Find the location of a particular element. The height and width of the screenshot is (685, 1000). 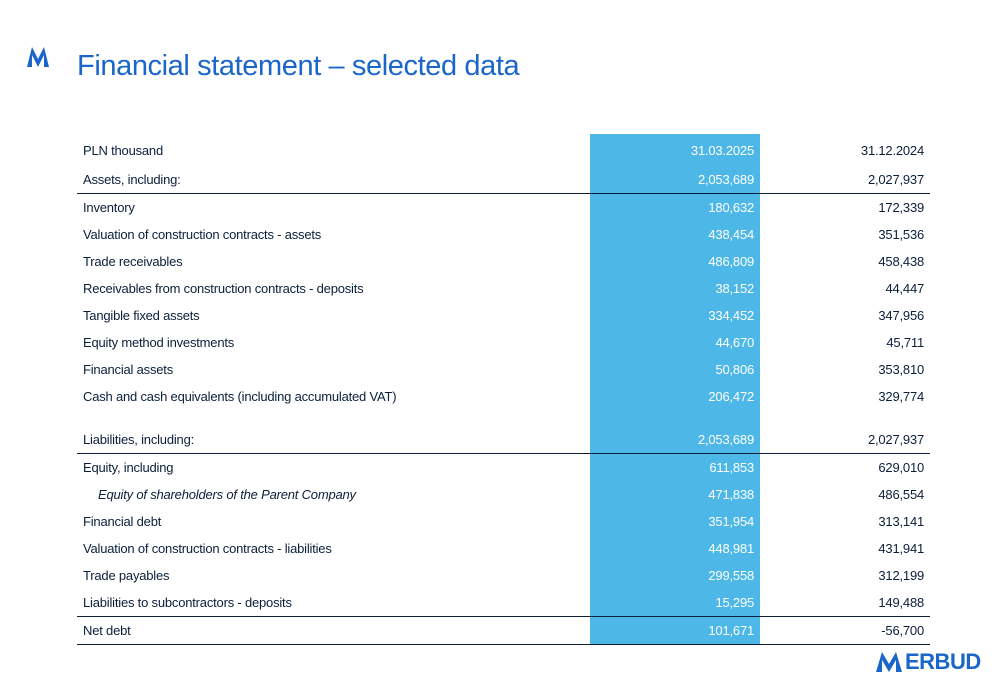

table-row: Tangible fixed assets 334,452 347,956 is located at coordinates (503, 315).